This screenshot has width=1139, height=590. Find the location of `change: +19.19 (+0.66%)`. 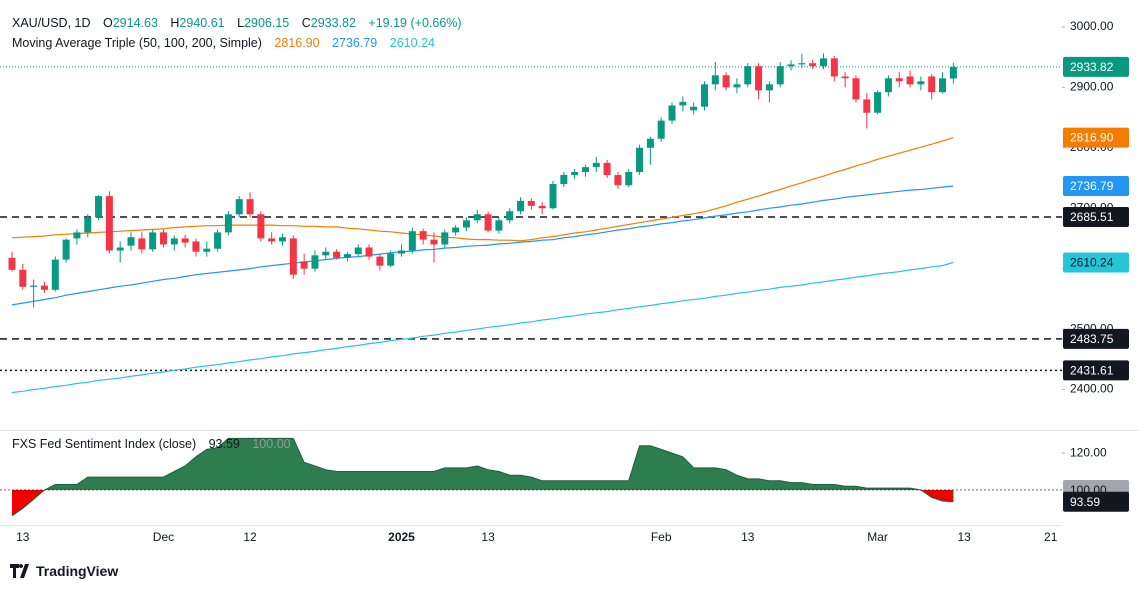

change: +19.19 (+0.66%) is located at coordinates (415, 23).